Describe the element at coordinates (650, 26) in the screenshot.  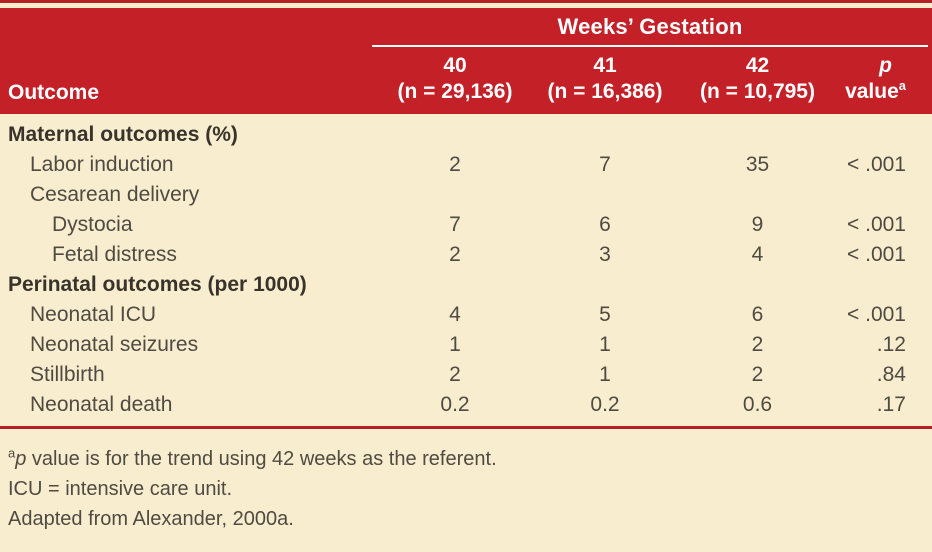
I see `span-title: Weeks’ Gestation` at that location.